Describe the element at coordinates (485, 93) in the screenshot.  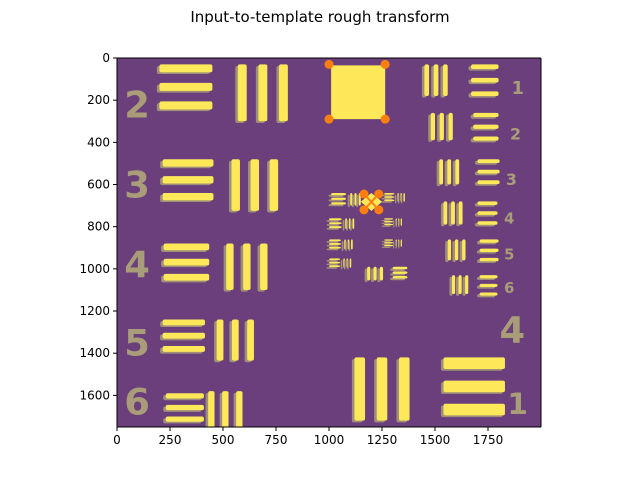
I see `group-r1-h-bar` at that location.